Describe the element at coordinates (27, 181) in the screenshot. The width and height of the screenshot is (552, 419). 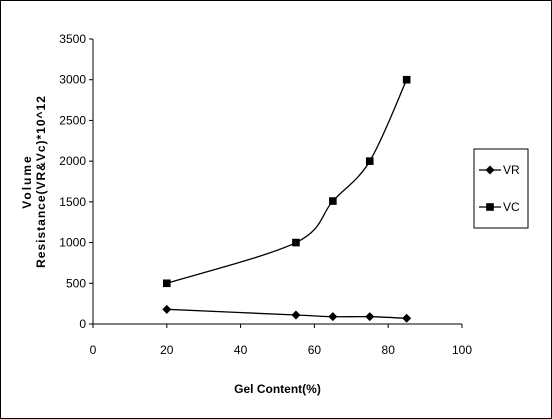
I see `y-axis-title-line-1: Volume` at that location.